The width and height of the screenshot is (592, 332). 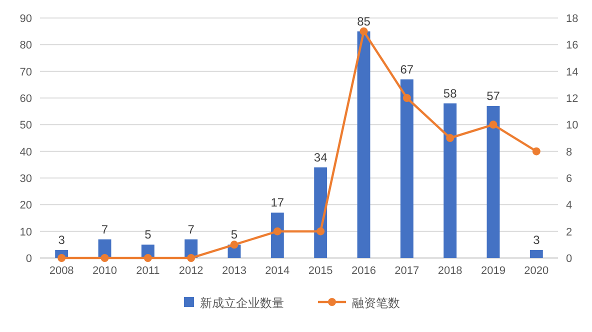 What do you see at coordinates (572, 126) in the screenshot?
I see `y2-tick-label: 10` at bounding box center [572, 126].